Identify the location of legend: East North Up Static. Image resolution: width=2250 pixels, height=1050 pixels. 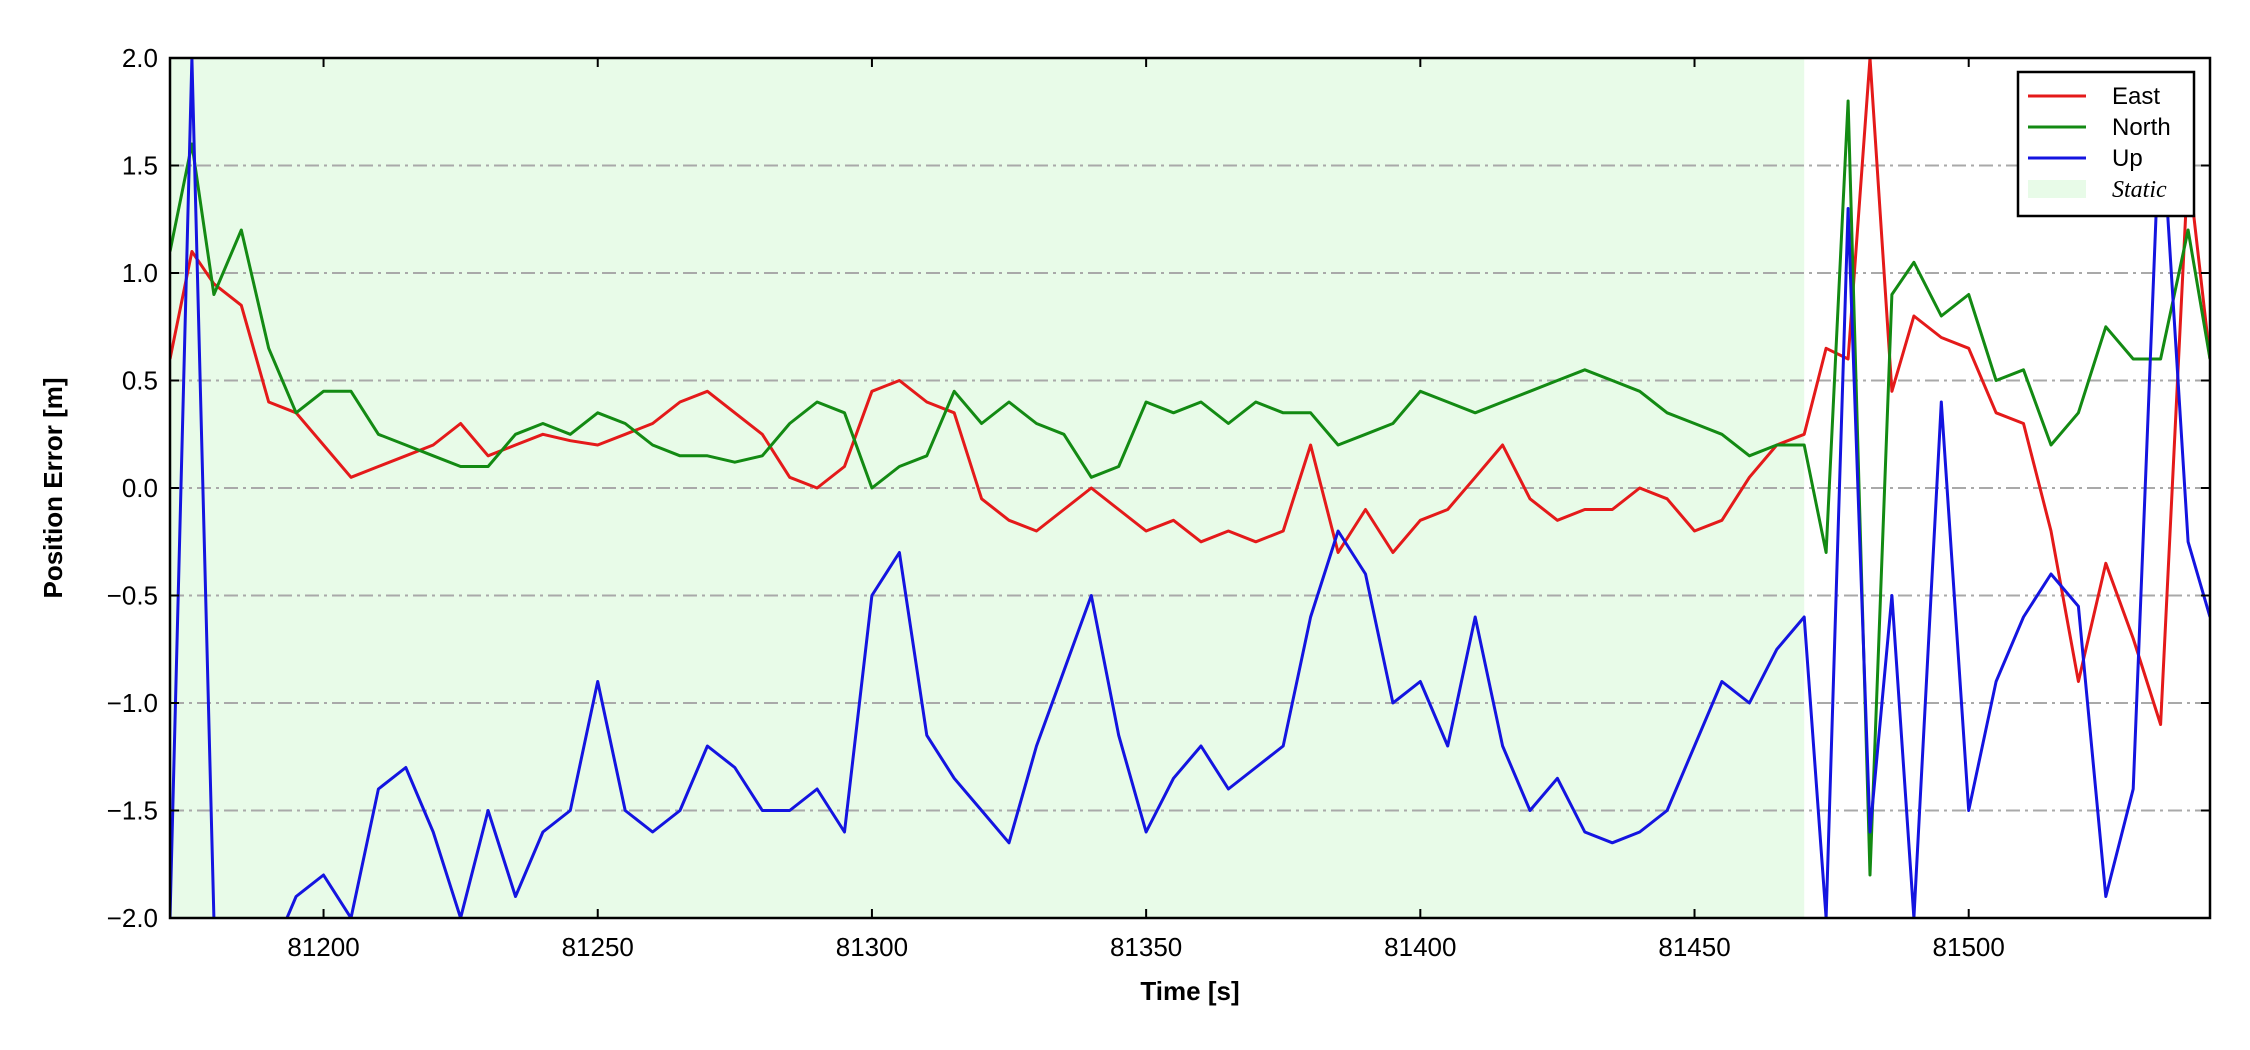
(2106, 144).